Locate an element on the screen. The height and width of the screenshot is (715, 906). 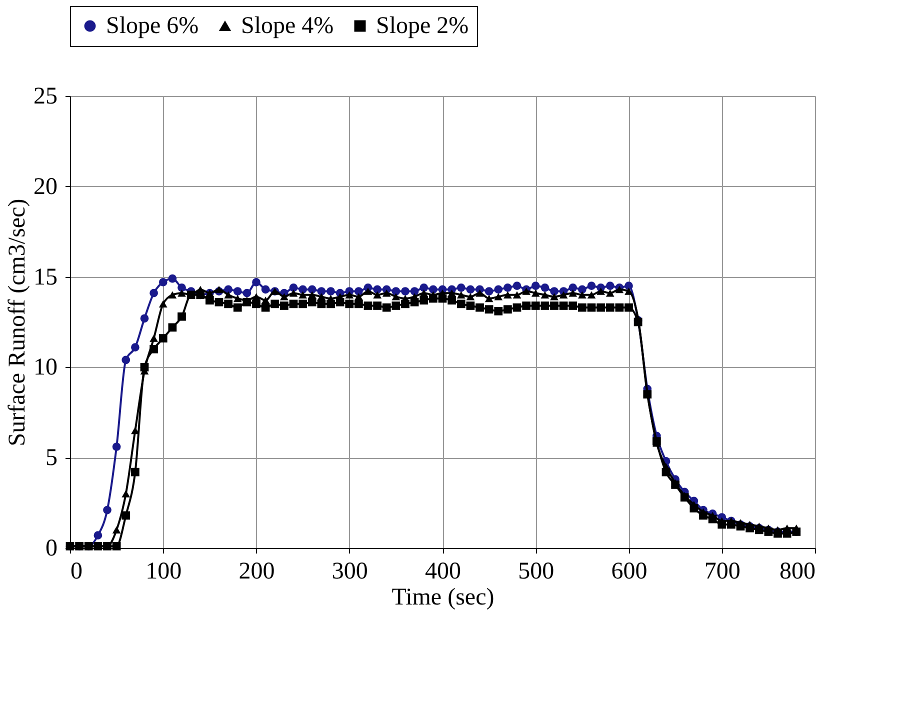
x-tick-label: 200 is located at coordinates (256, 571).